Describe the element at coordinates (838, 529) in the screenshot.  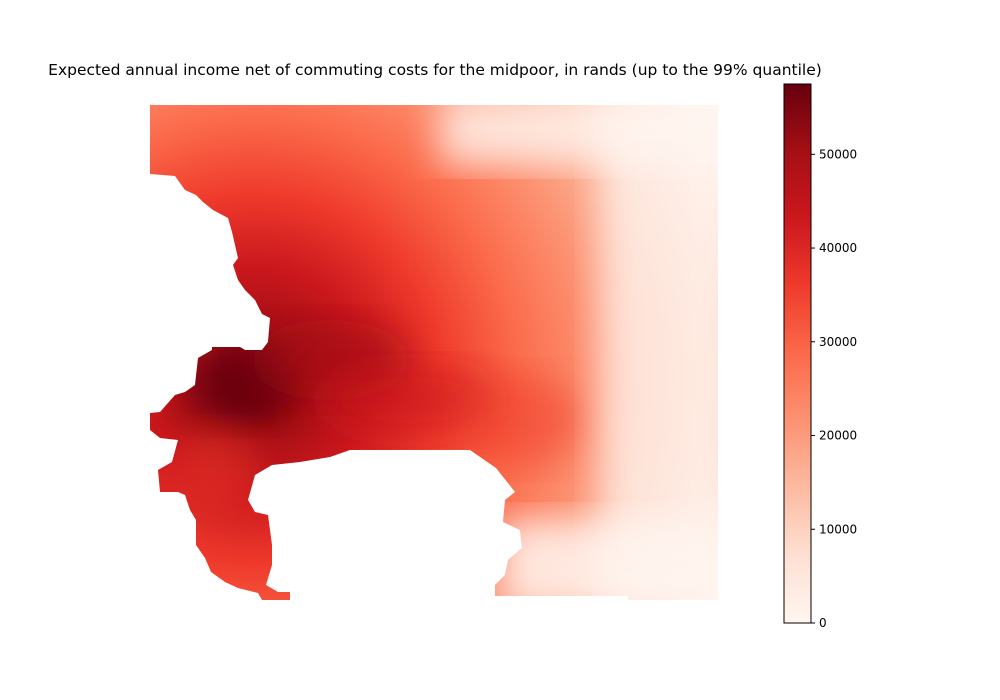
I see `colorbar-tick-label: 10000` at that location.